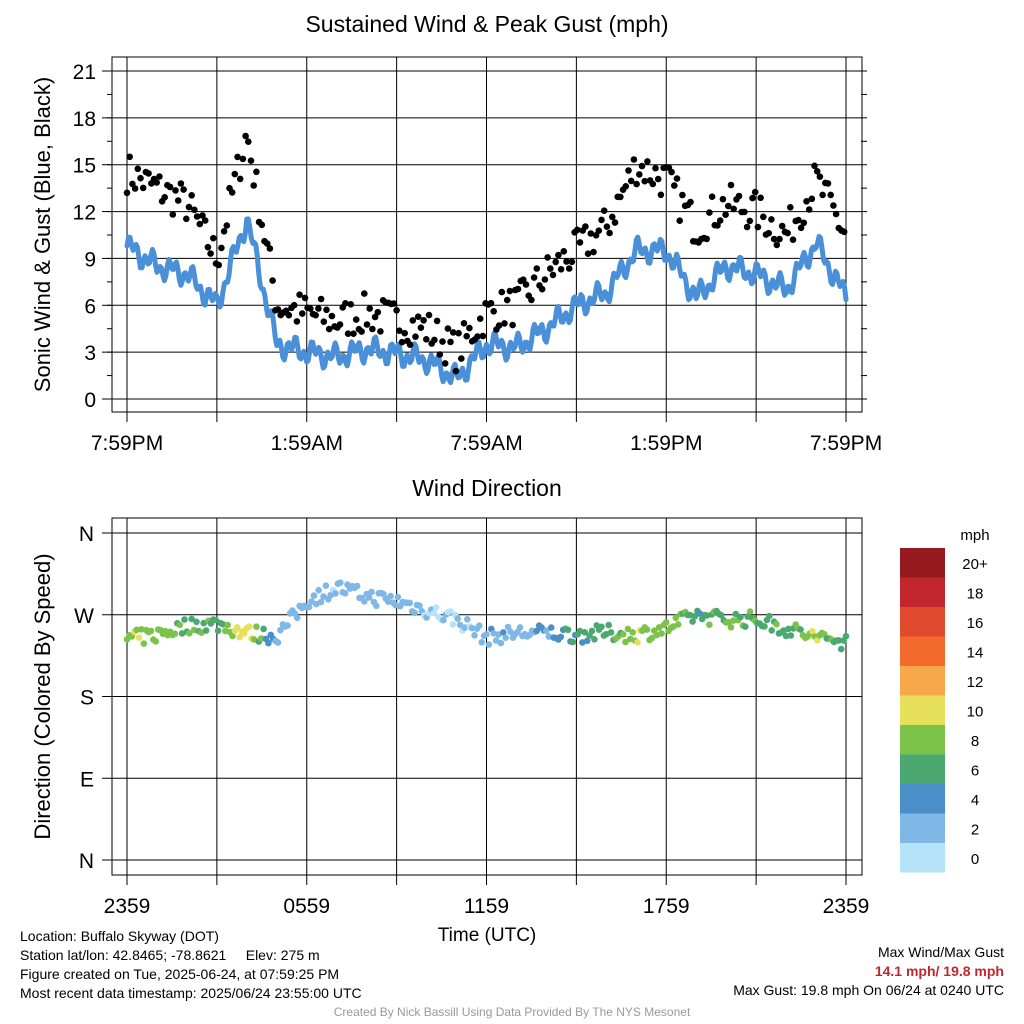  Describe the element at coordinates (90, 259) in the screenshot. I see `top-y-tick-label: 9` at that location.